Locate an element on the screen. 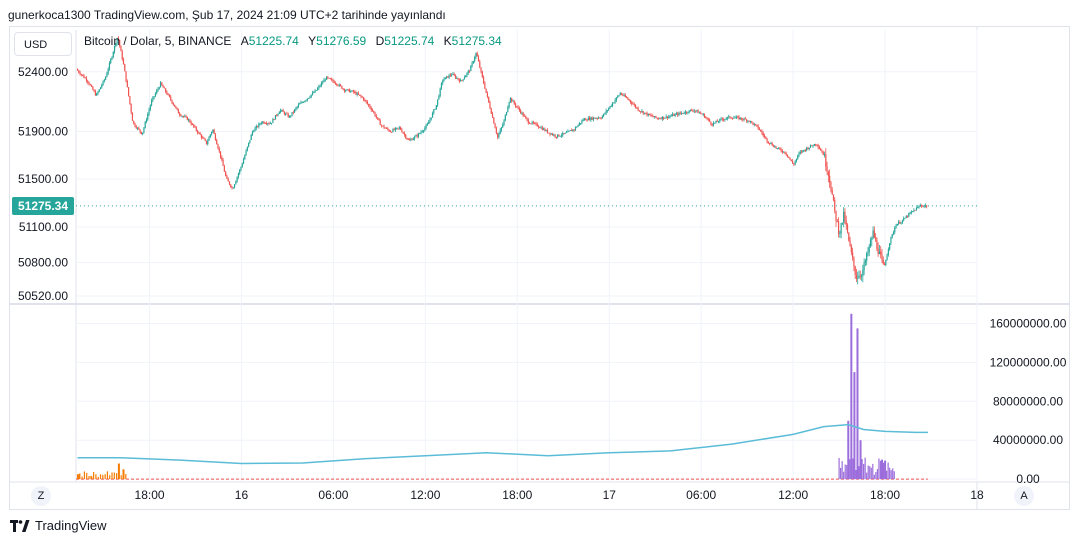 The width and height of the screenshot is (1080, 545). volume-tick-label: 40000000.00 is located at coordinates (1028, 440).